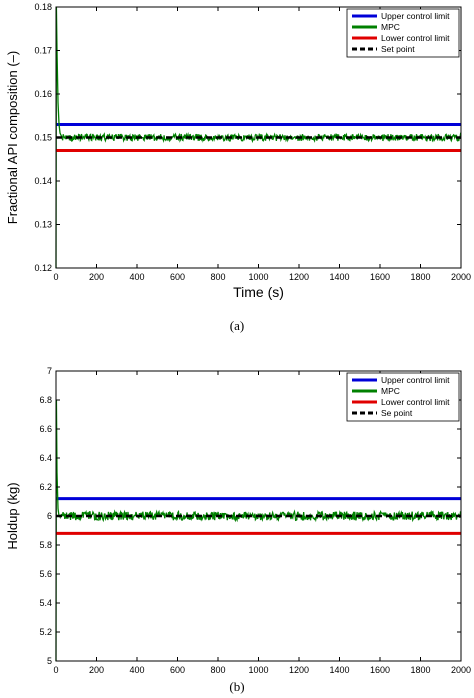 This screenshot has width=474, height=698. What do you see at coordinates (45, 545) in the screenshot?
I see `y-tick-label-b-4: 5.8` at bounding box center [45, 545].